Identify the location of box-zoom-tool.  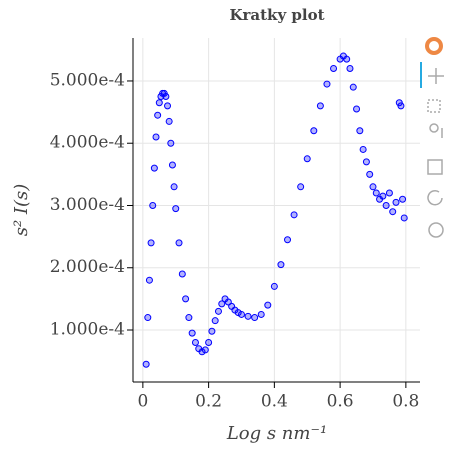
(434, 106).